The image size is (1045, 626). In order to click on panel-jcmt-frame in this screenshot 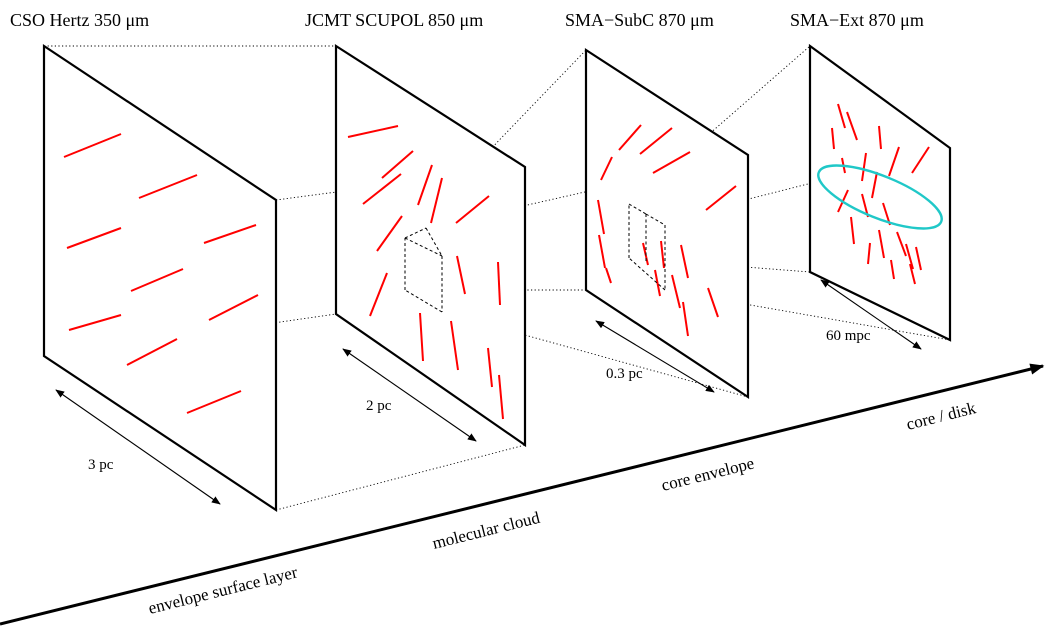, I will do `click(430, 245)`.